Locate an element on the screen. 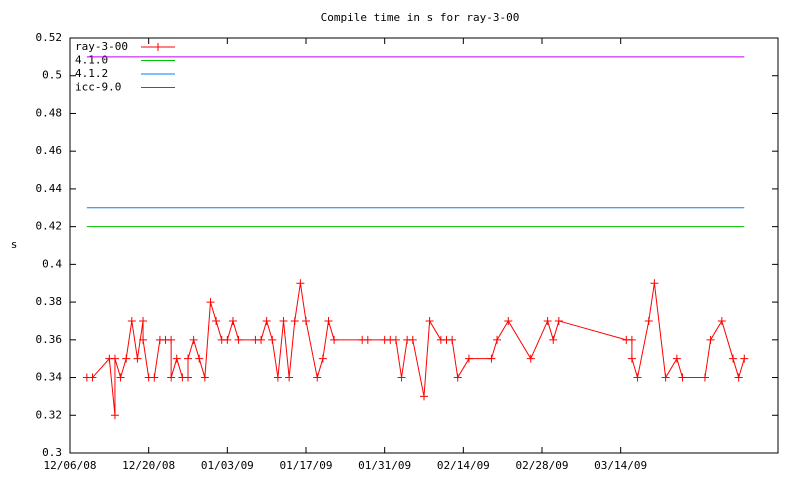 The width and height of the screenshot is (800, 480). legend-label: icc-9.0 is located at coordinates (98, 87).